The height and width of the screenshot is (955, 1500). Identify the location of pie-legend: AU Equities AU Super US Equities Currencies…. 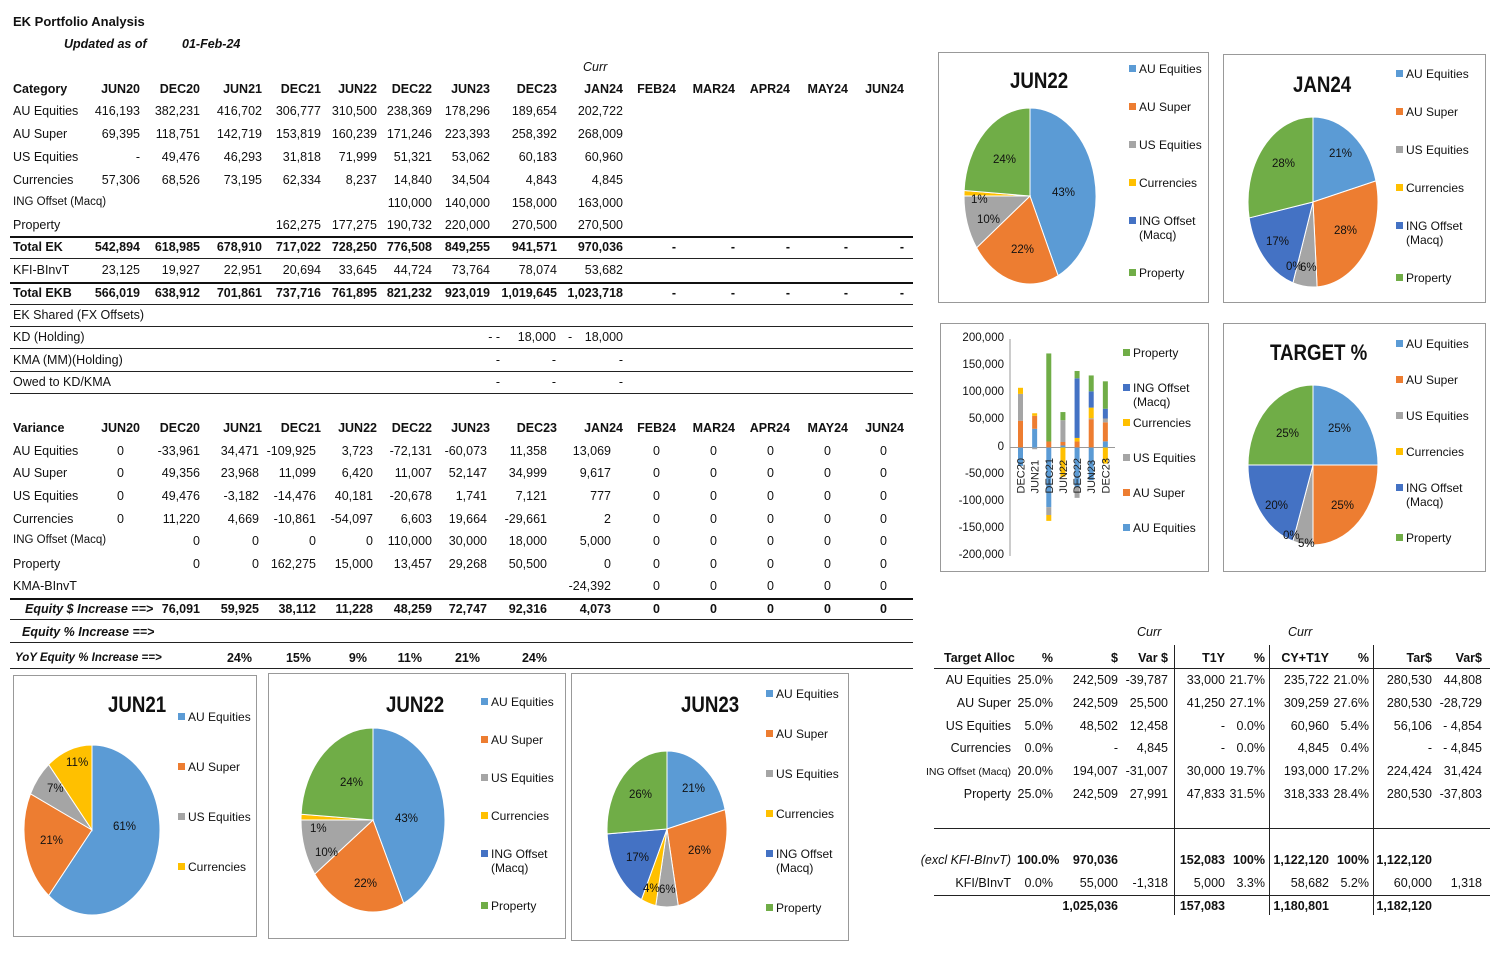
(523, 816).